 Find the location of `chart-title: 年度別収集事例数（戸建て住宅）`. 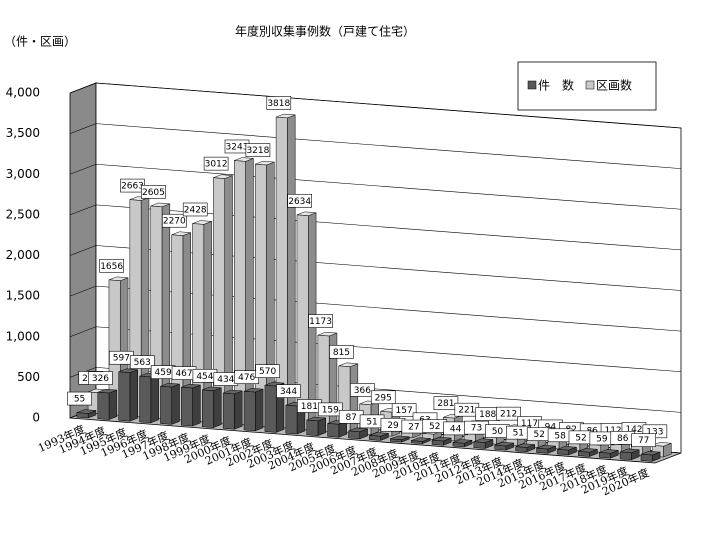

chart-title: 年度別収集事例数（戸建て住宅） is located at coordinates (325, 31).